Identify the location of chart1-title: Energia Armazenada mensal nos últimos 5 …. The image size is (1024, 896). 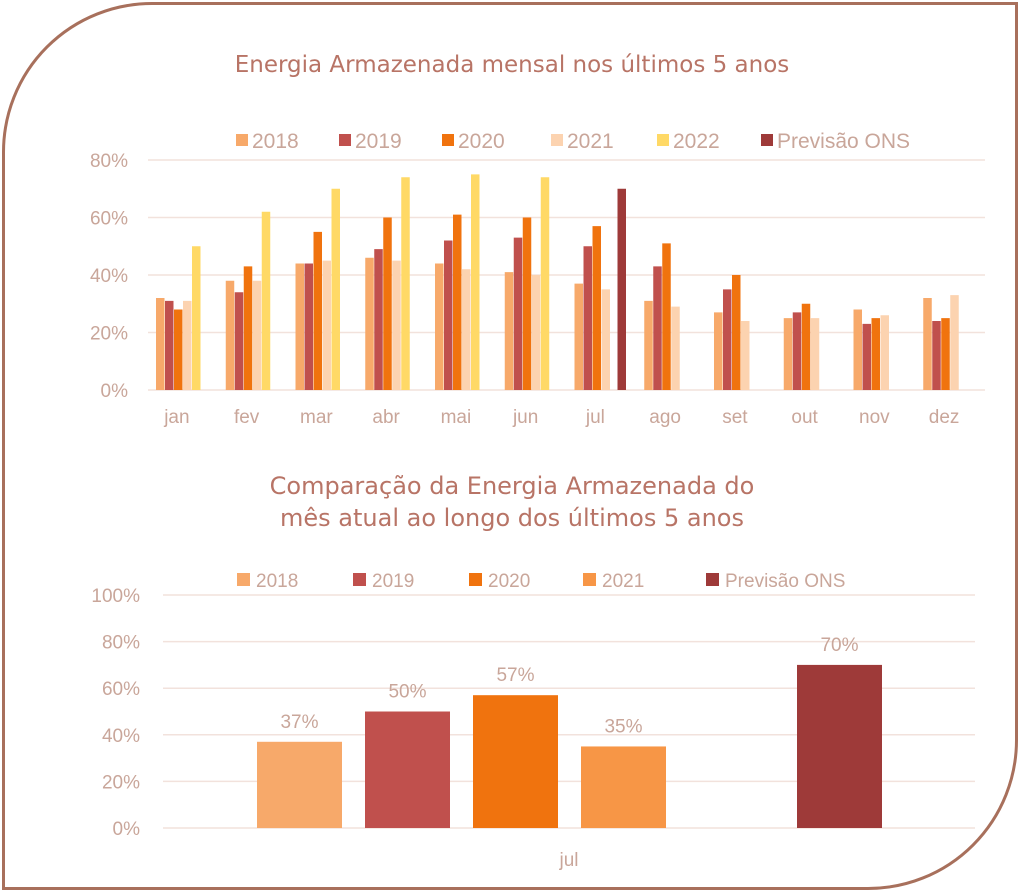
(512, 65).